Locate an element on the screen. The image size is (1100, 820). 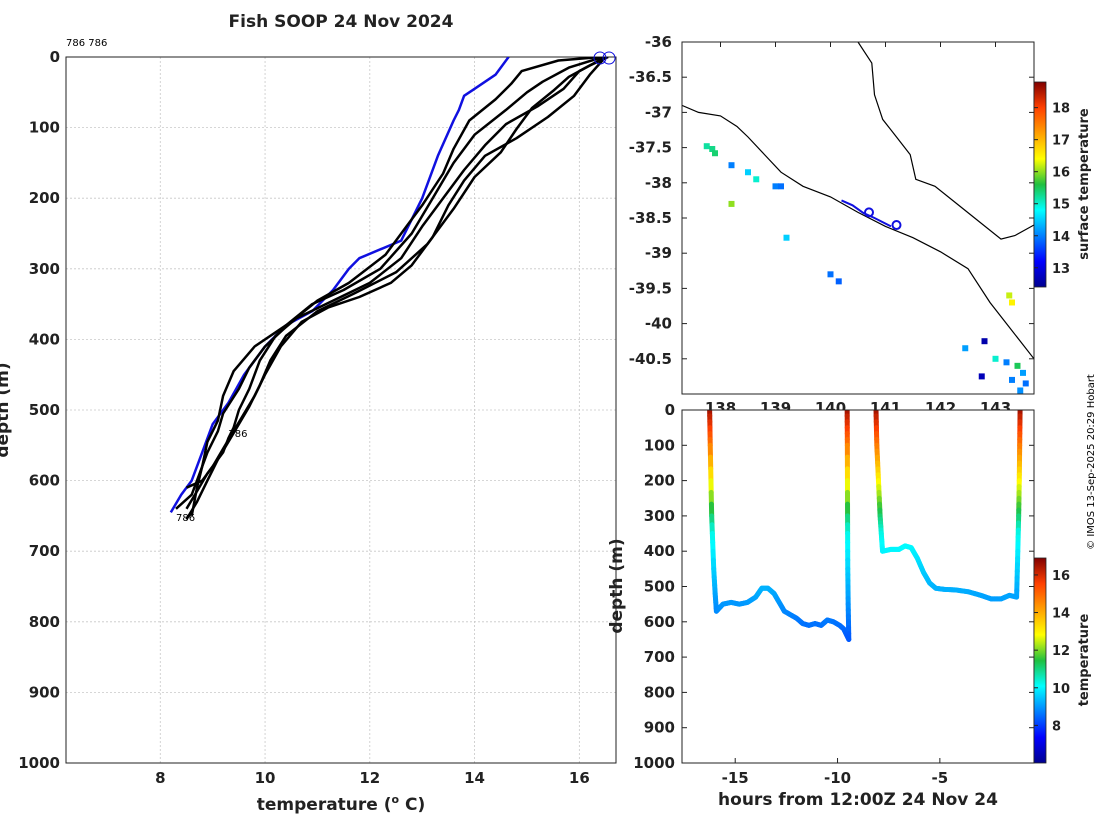
profile-y-axis-label: depth (m) is located at coordinates (6, 409).